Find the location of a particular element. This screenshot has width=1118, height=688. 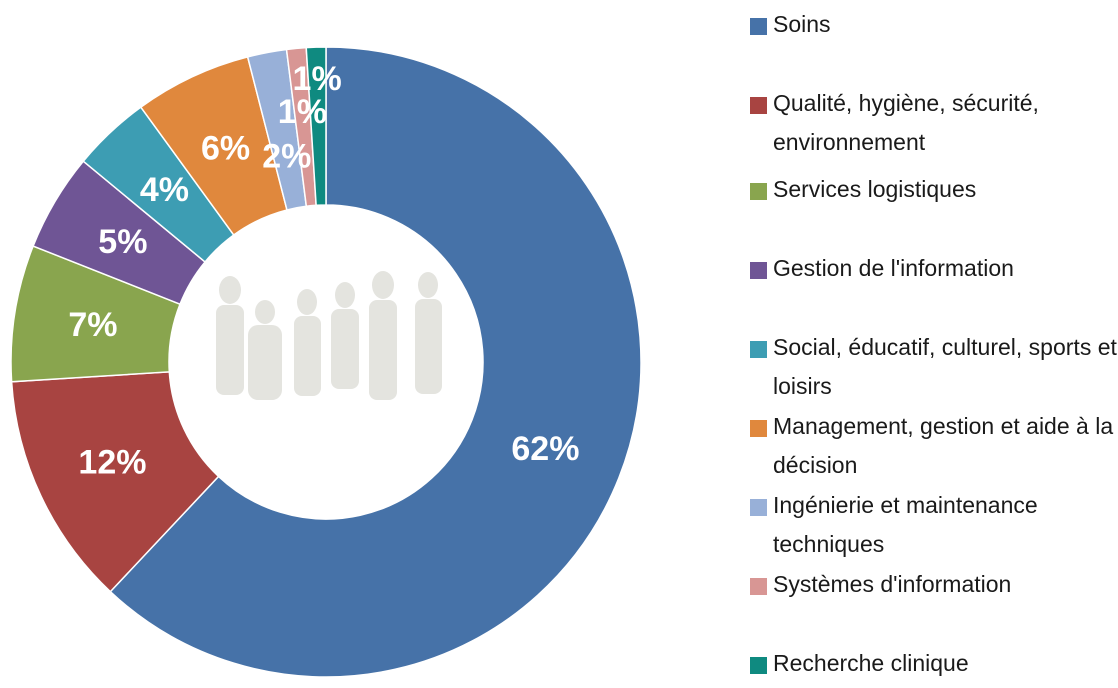

legend-item: Ingénierie et maintenance techniques is located at coordinates (934, 528).